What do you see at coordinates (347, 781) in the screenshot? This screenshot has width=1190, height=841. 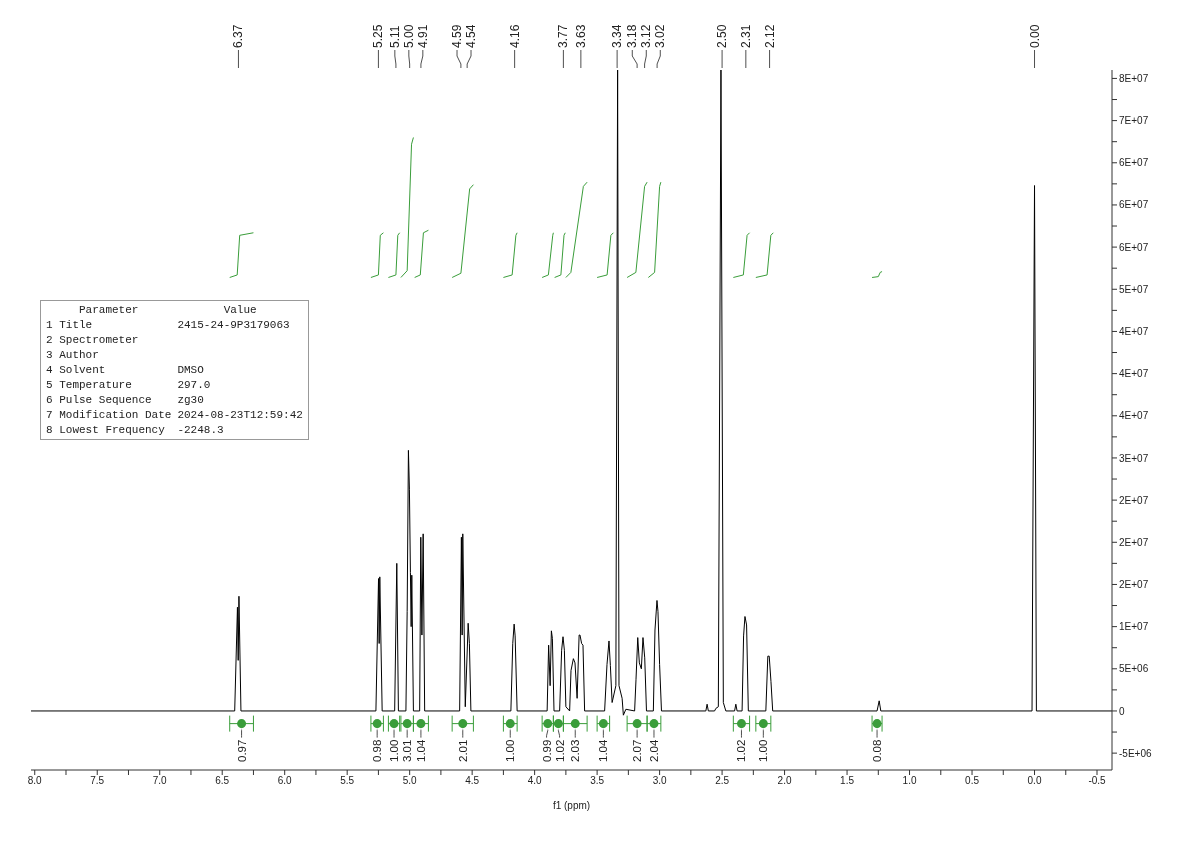 I see `x-tick-label: 5.5` at bounding box center [347, 781].